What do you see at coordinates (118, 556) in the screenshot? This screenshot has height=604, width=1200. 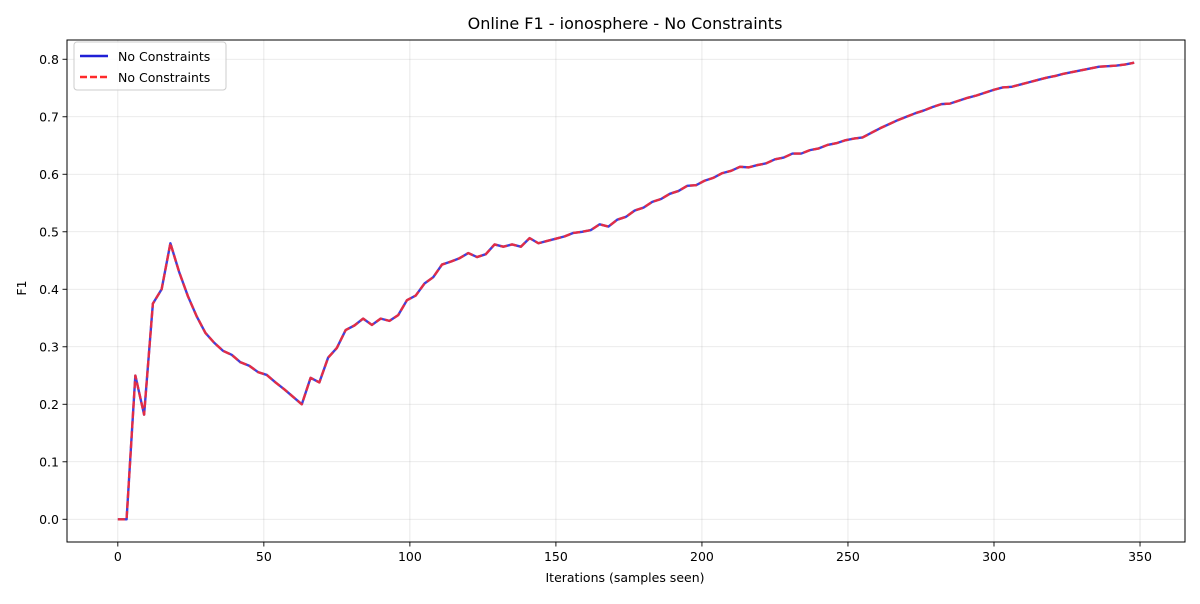 I see `x-tick-label: 0` at bounding box center [118, 556].